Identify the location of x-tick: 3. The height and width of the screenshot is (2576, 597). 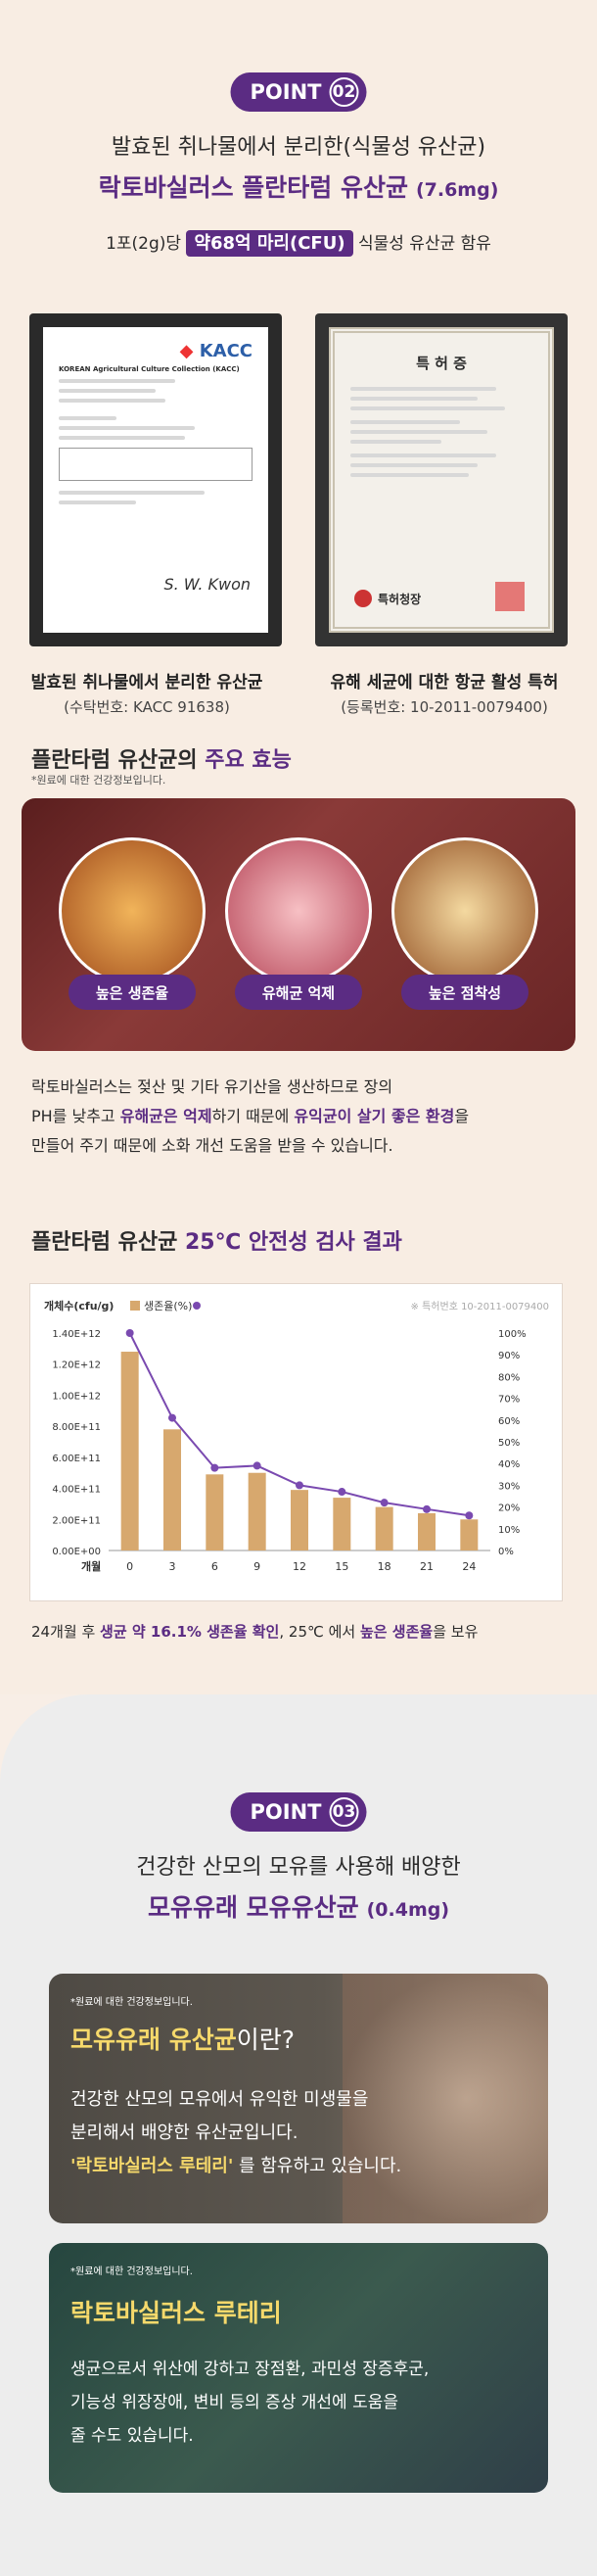
(172, 1567).